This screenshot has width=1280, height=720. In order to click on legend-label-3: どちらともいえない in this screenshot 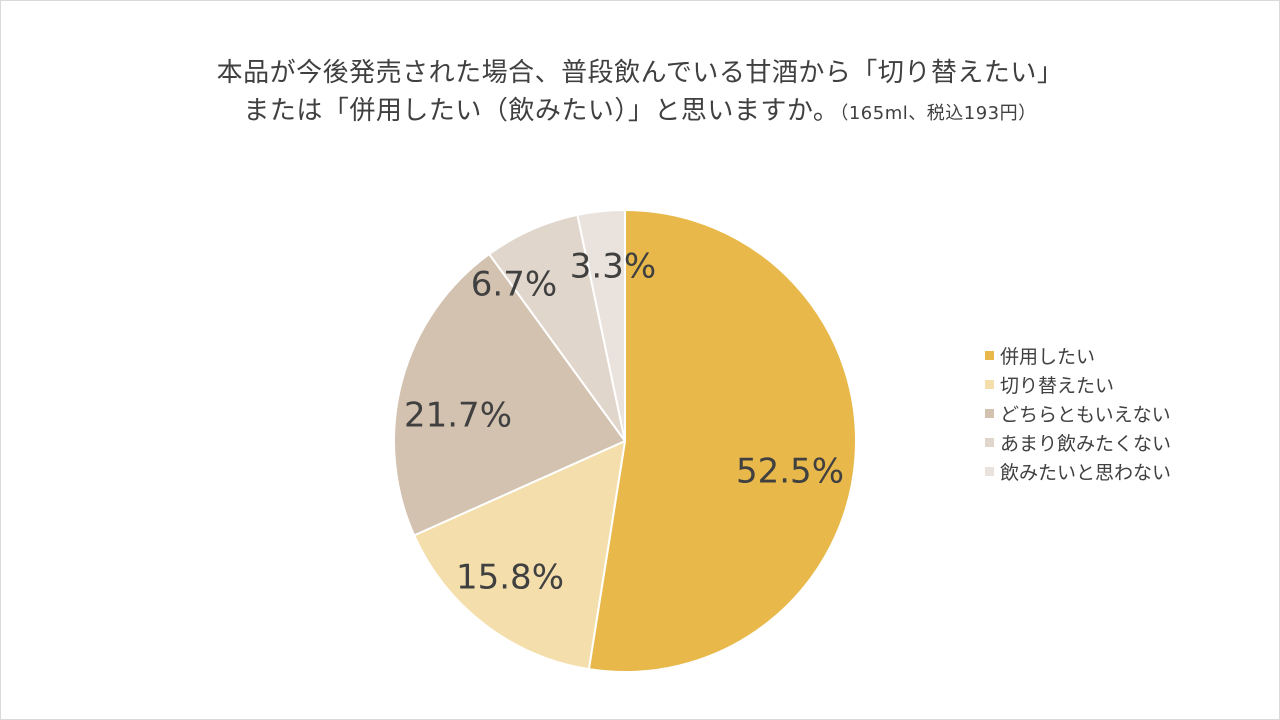, I will do `click(1085, 415)`.